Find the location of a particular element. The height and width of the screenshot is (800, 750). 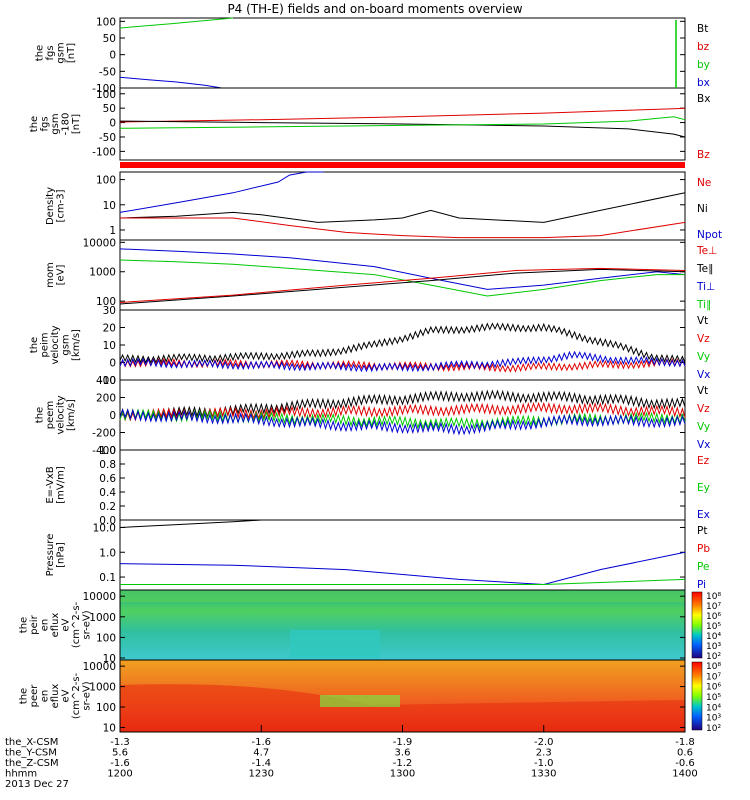

ytick-label: 1 is located at coordinates (112, 231).